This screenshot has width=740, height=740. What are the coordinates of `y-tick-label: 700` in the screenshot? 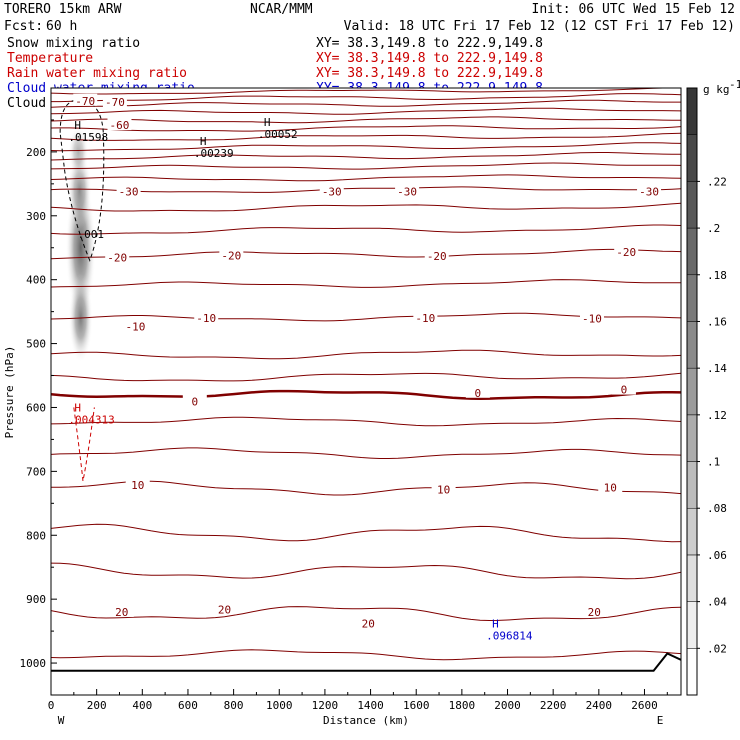 It's located at (36, 471).